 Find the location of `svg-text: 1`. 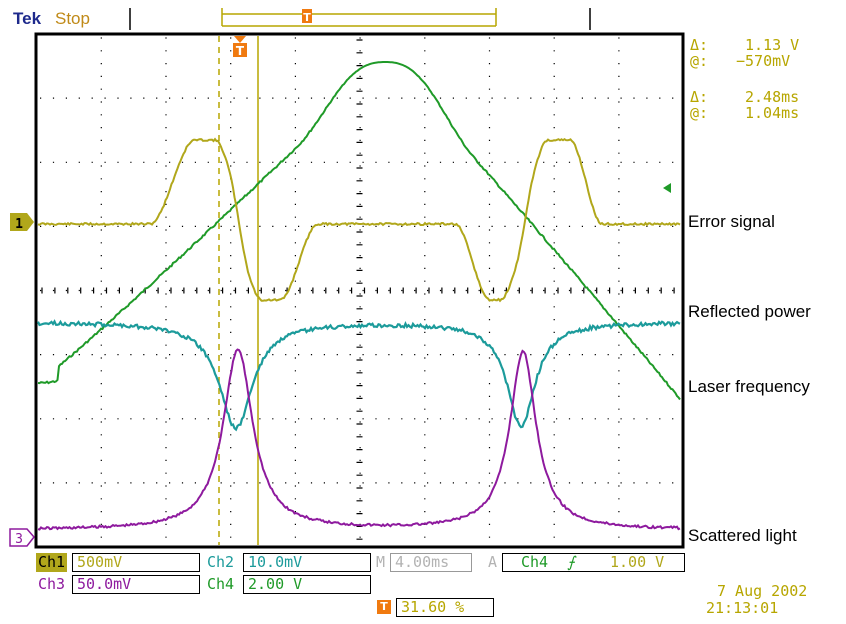

svg-text: 1 is located at coordinates (19, 224).